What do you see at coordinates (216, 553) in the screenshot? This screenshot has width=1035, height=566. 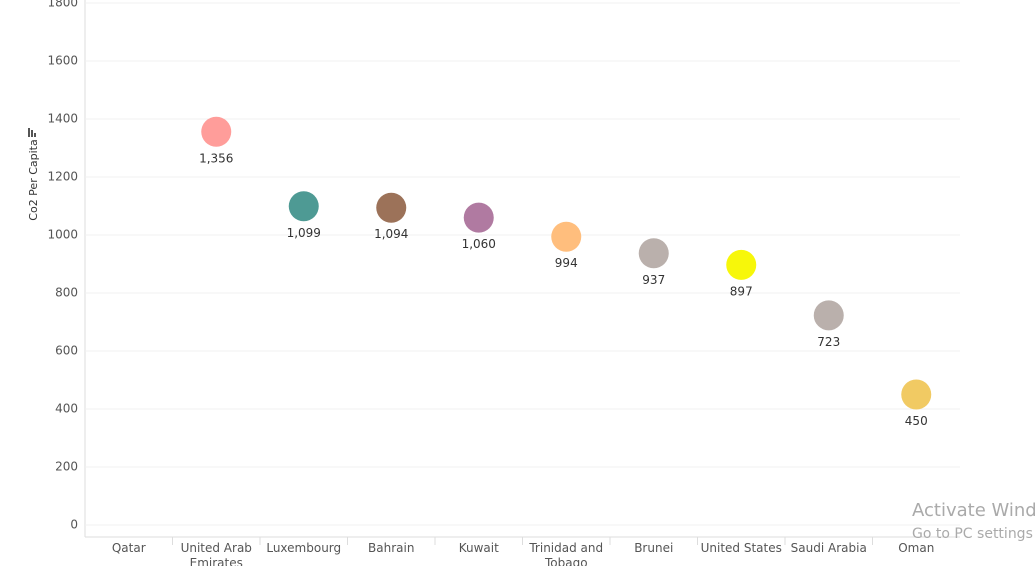 I see `x-tick-label: United Arab Emirates` at bounding box center [216, 553].